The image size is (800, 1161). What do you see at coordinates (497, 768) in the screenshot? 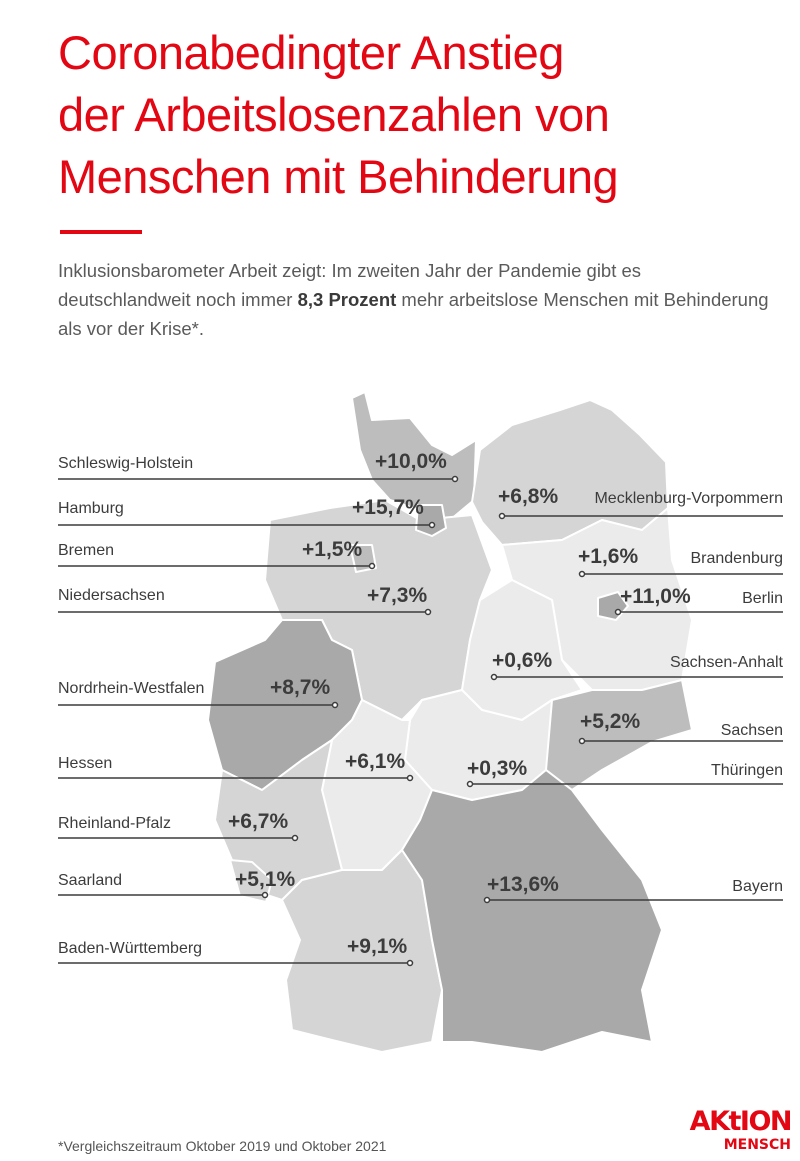
I see `region-value: +0,3%` at bounding box center [497, 768].